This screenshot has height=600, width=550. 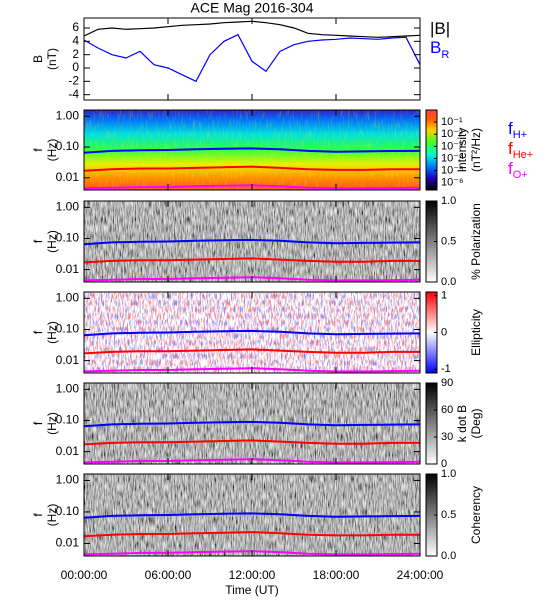 I want to click on x-tick-label: 12:00:00, so click(x=252, y=575).